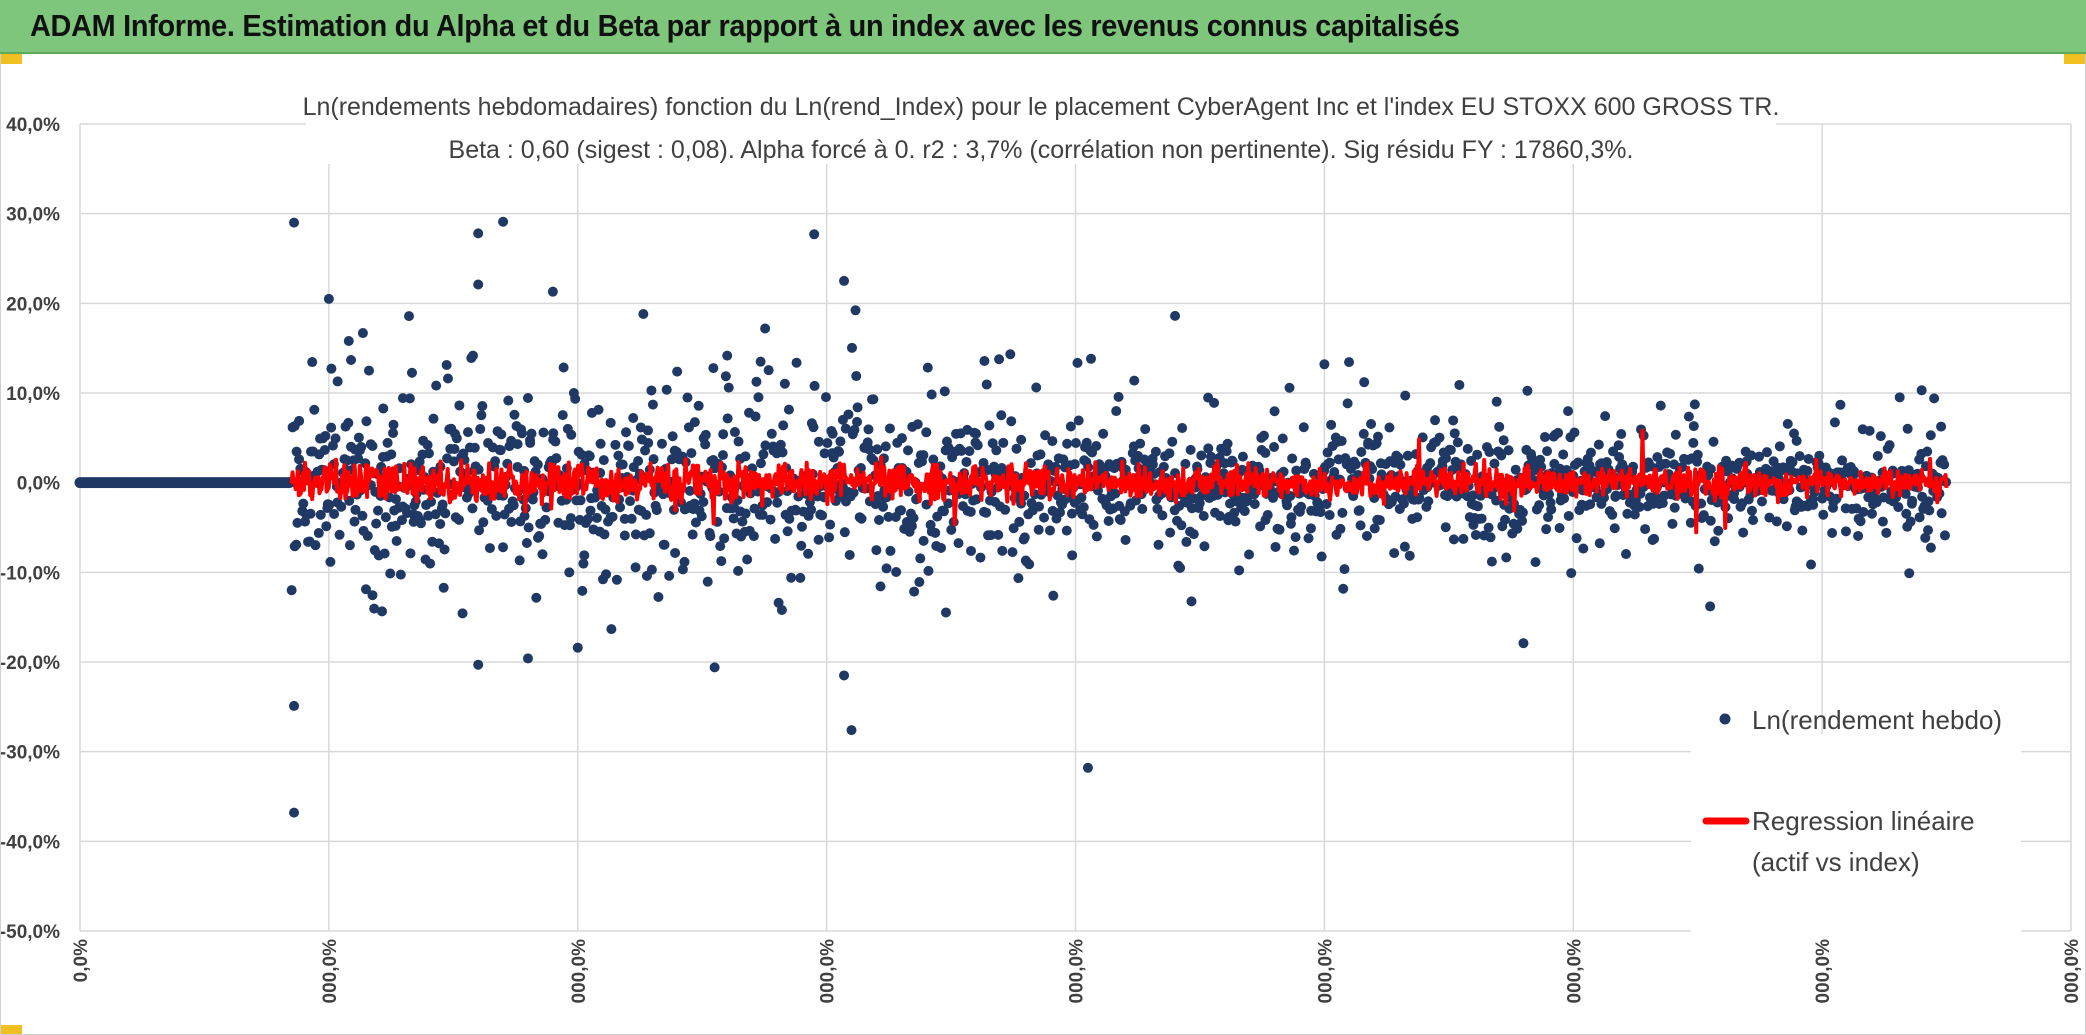 This screenshot has height=1035, width=2086. I want to click on corner-marker-bottom-left, so click(11, 1030).